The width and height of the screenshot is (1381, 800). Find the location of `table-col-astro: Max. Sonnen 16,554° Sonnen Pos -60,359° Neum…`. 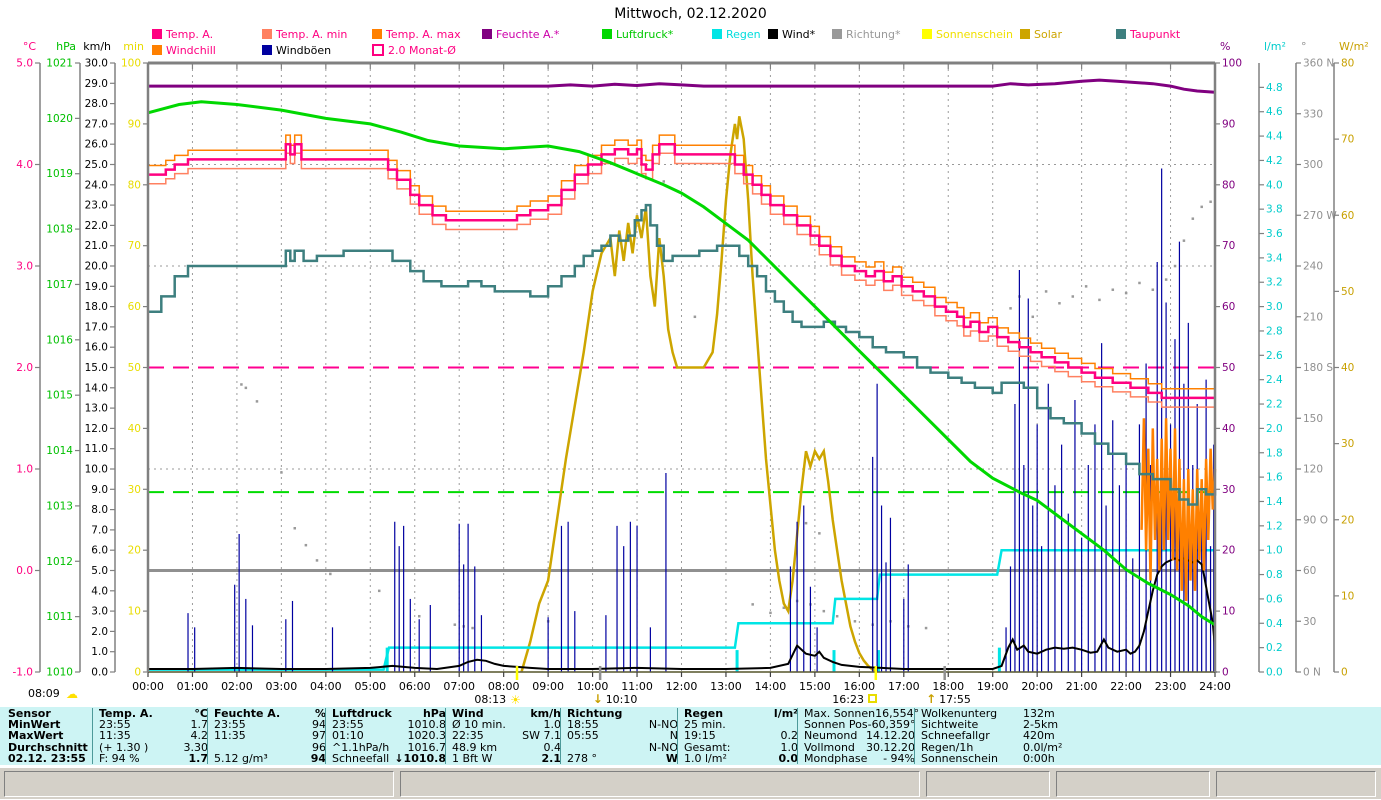

table-col-astro: Max. Sonnen 16,554° Sonnen Pos -60,359° Neum… is located at coordinates (858, 736).